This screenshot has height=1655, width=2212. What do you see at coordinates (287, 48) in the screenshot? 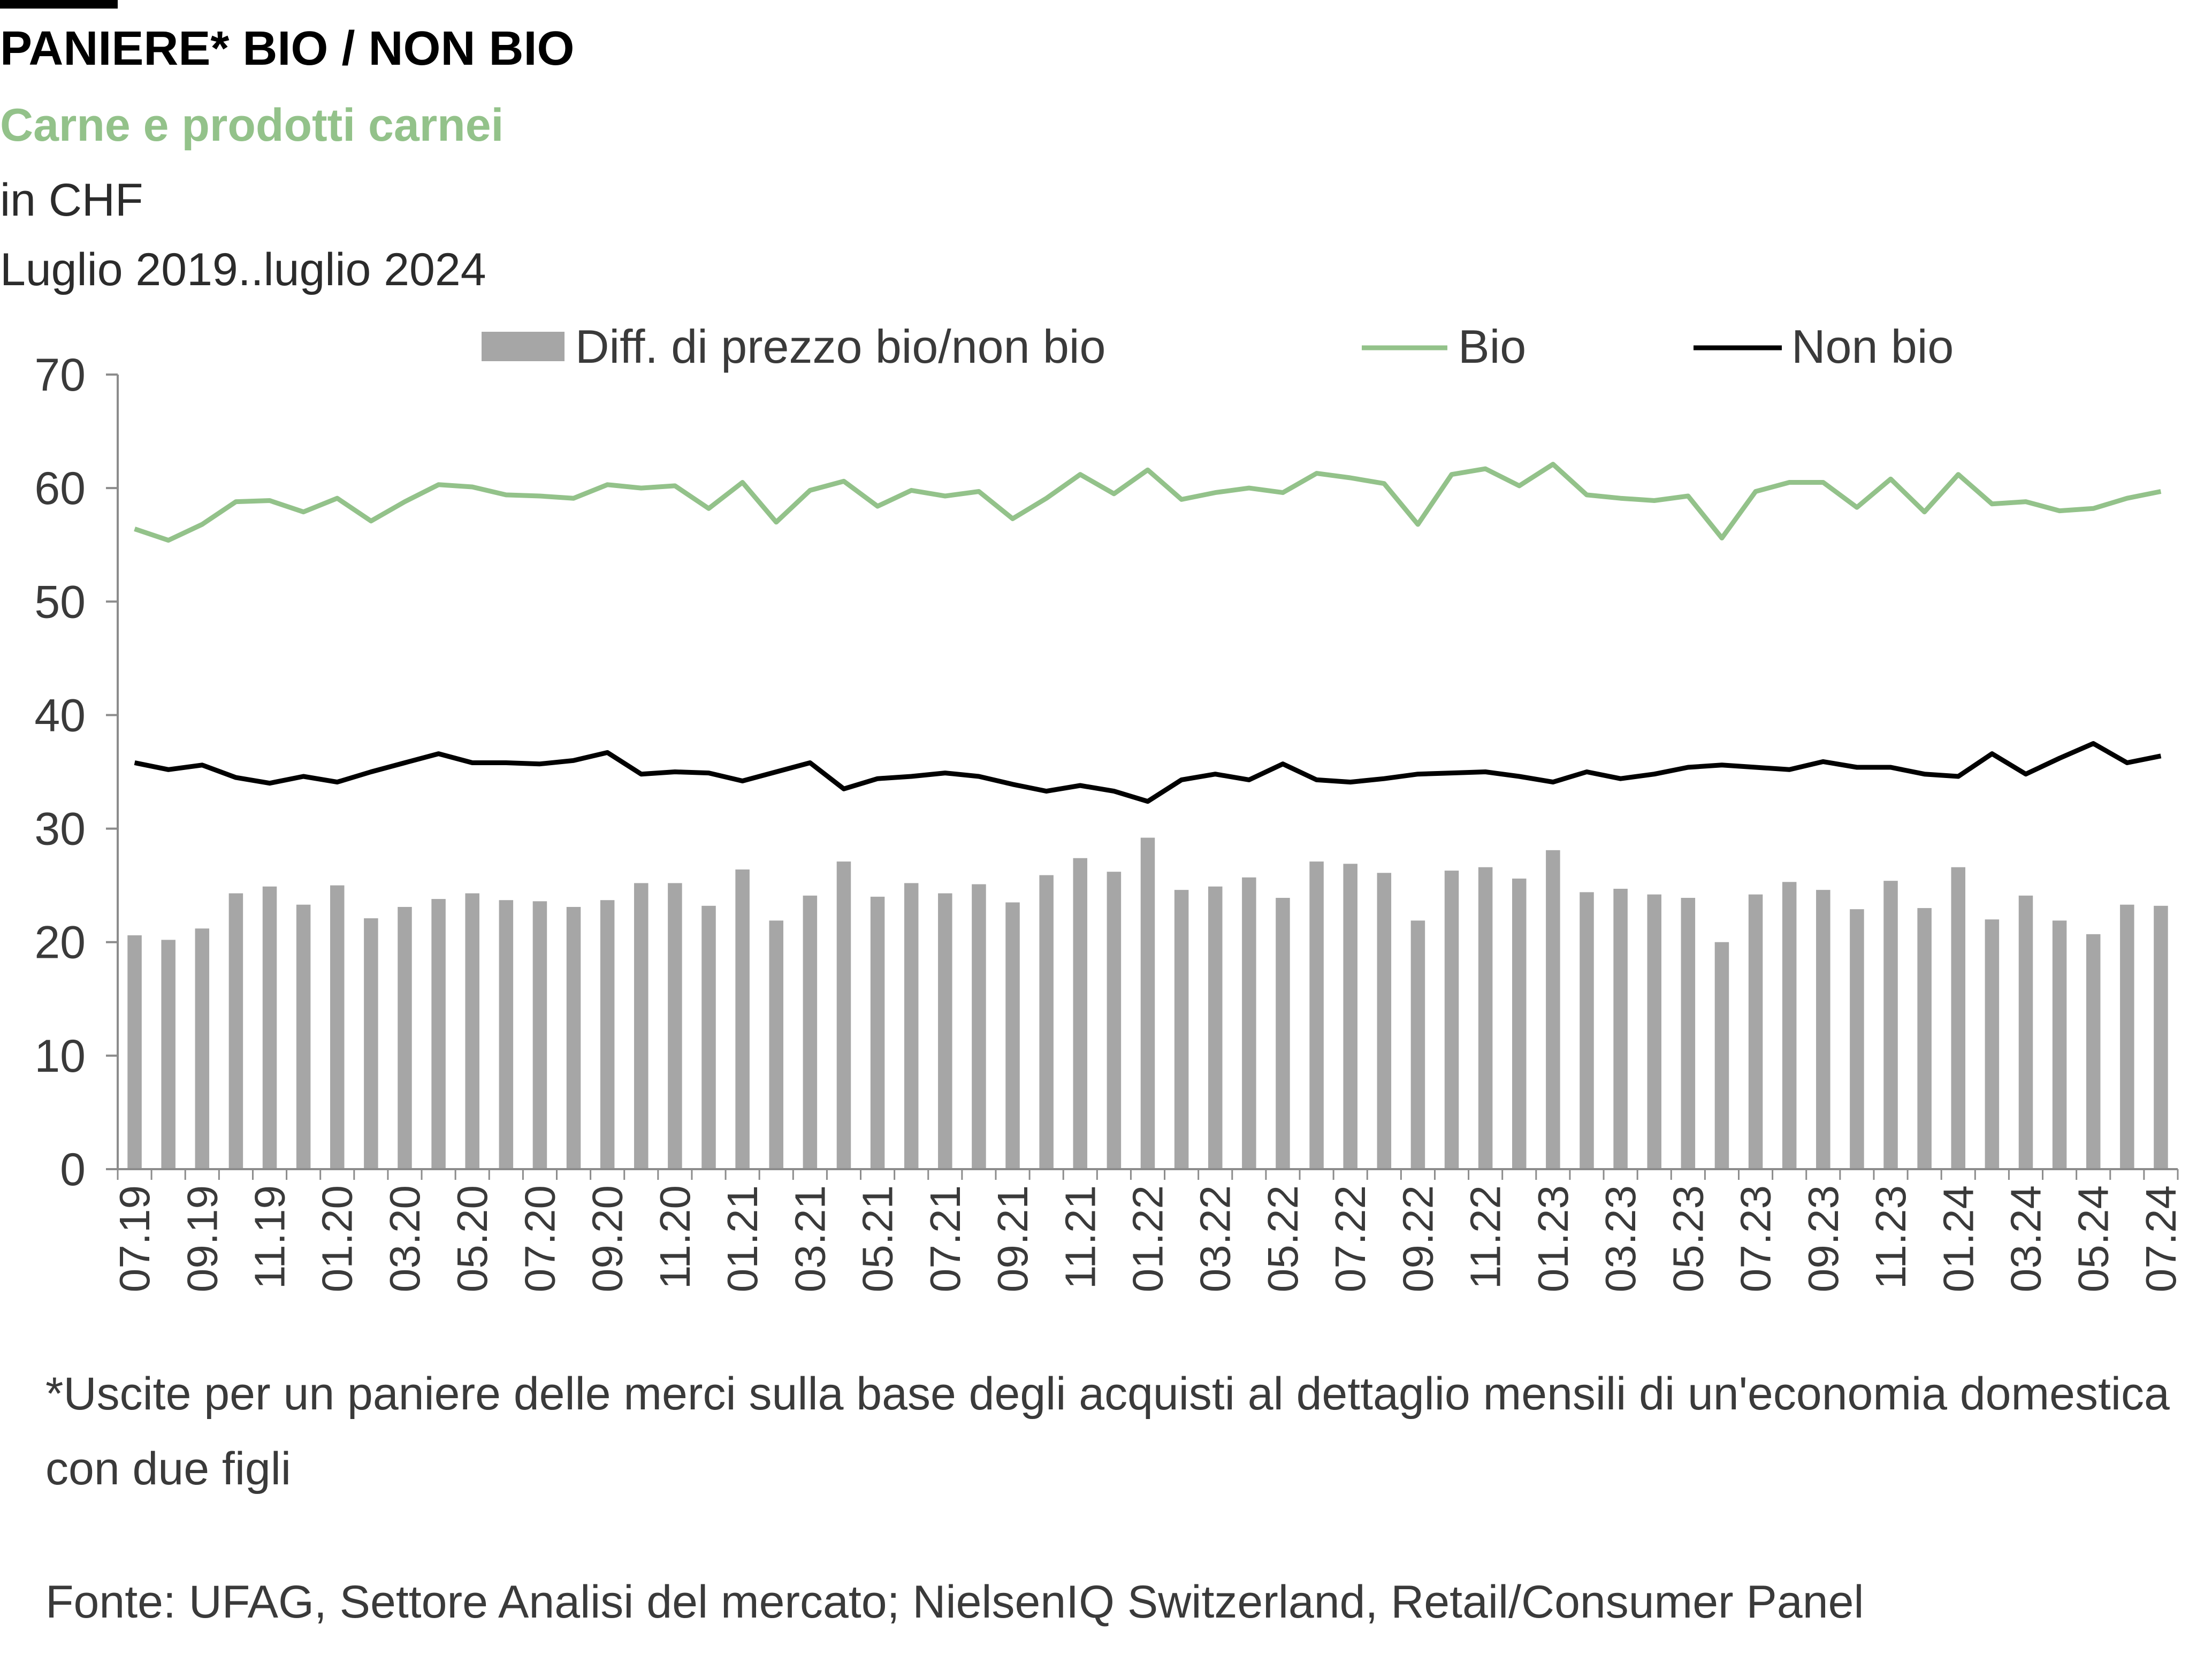
I see `chart-title: PANIERE* BIO / NON BIO` at bounding box center [287, 48].